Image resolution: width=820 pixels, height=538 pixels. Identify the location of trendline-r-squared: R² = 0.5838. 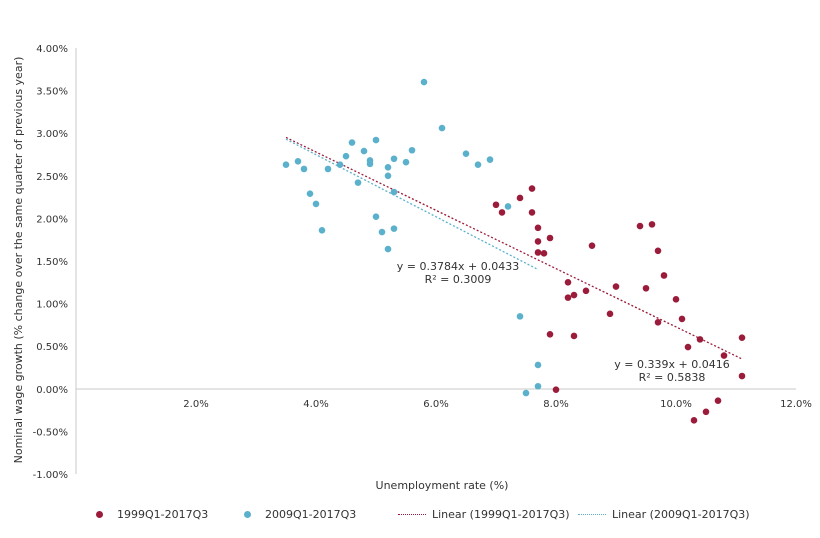
(672, 377).